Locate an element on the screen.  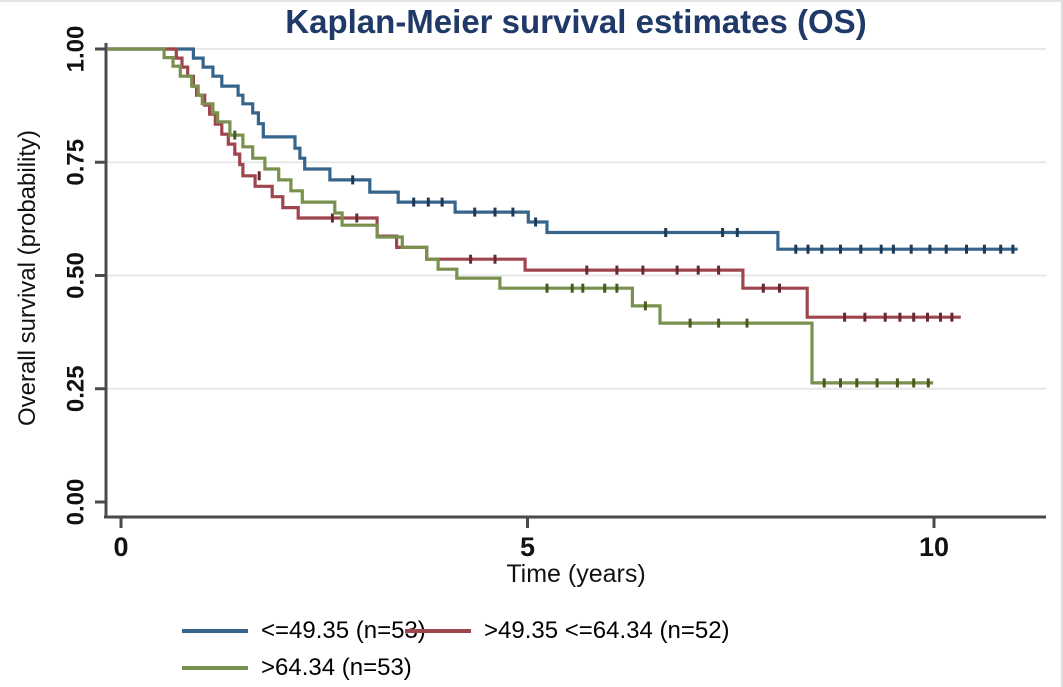
y-axis-title: Overall survival (probability) is located at coordinates (27, 278).